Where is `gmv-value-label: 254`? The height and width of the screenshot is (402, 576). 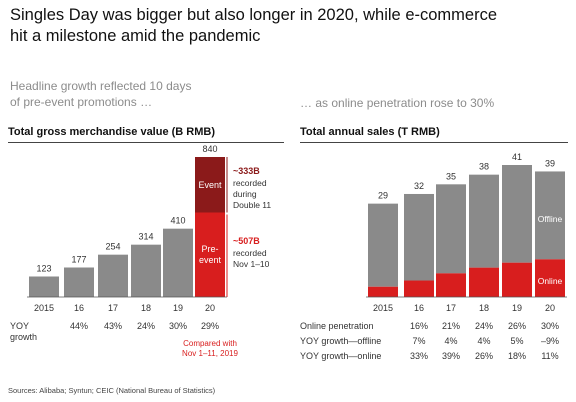 gmv-value-label: 254 is located at coordinates (112, 247).